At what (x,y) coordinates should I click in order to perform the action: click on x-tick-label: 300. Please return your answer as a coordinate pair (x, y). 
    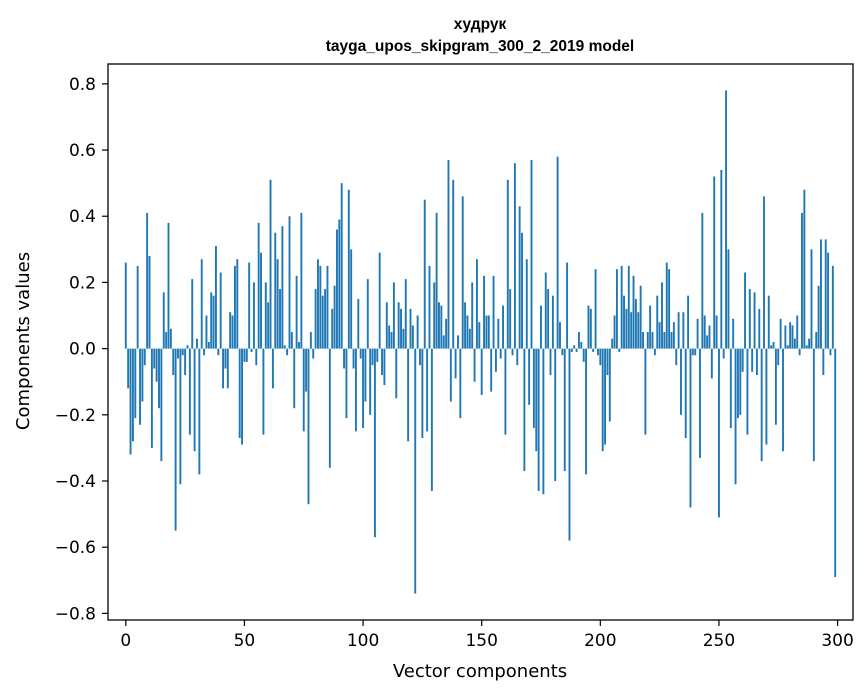
    Looking at the image, I should click on (837, 641).